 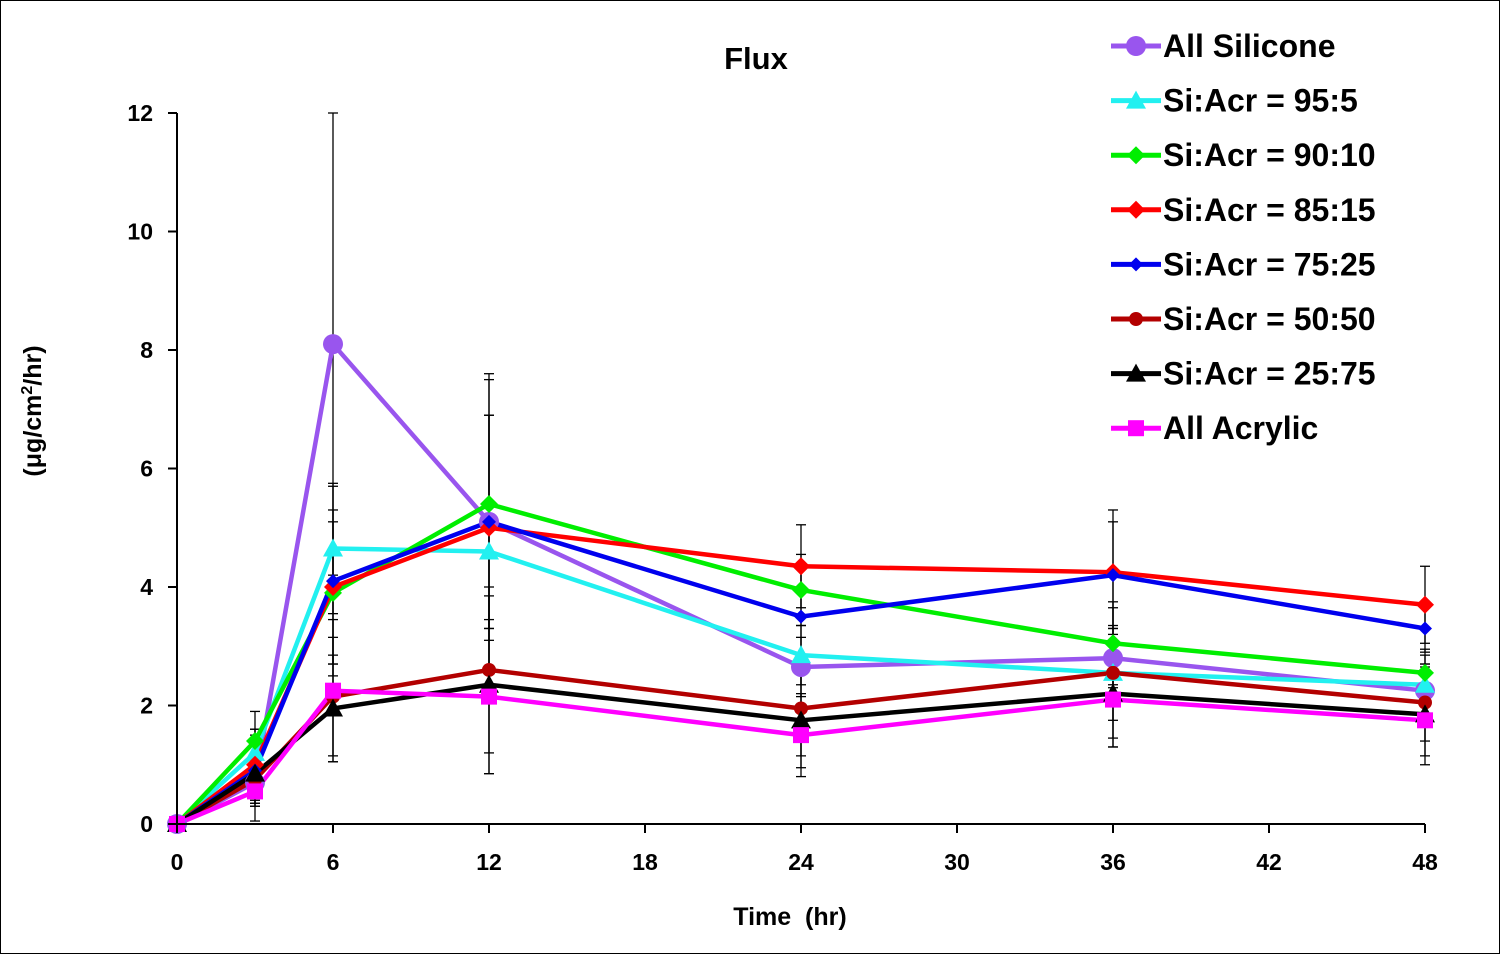 I want to click on legend-label: All Acrylic, so click(x=1240, y=428).